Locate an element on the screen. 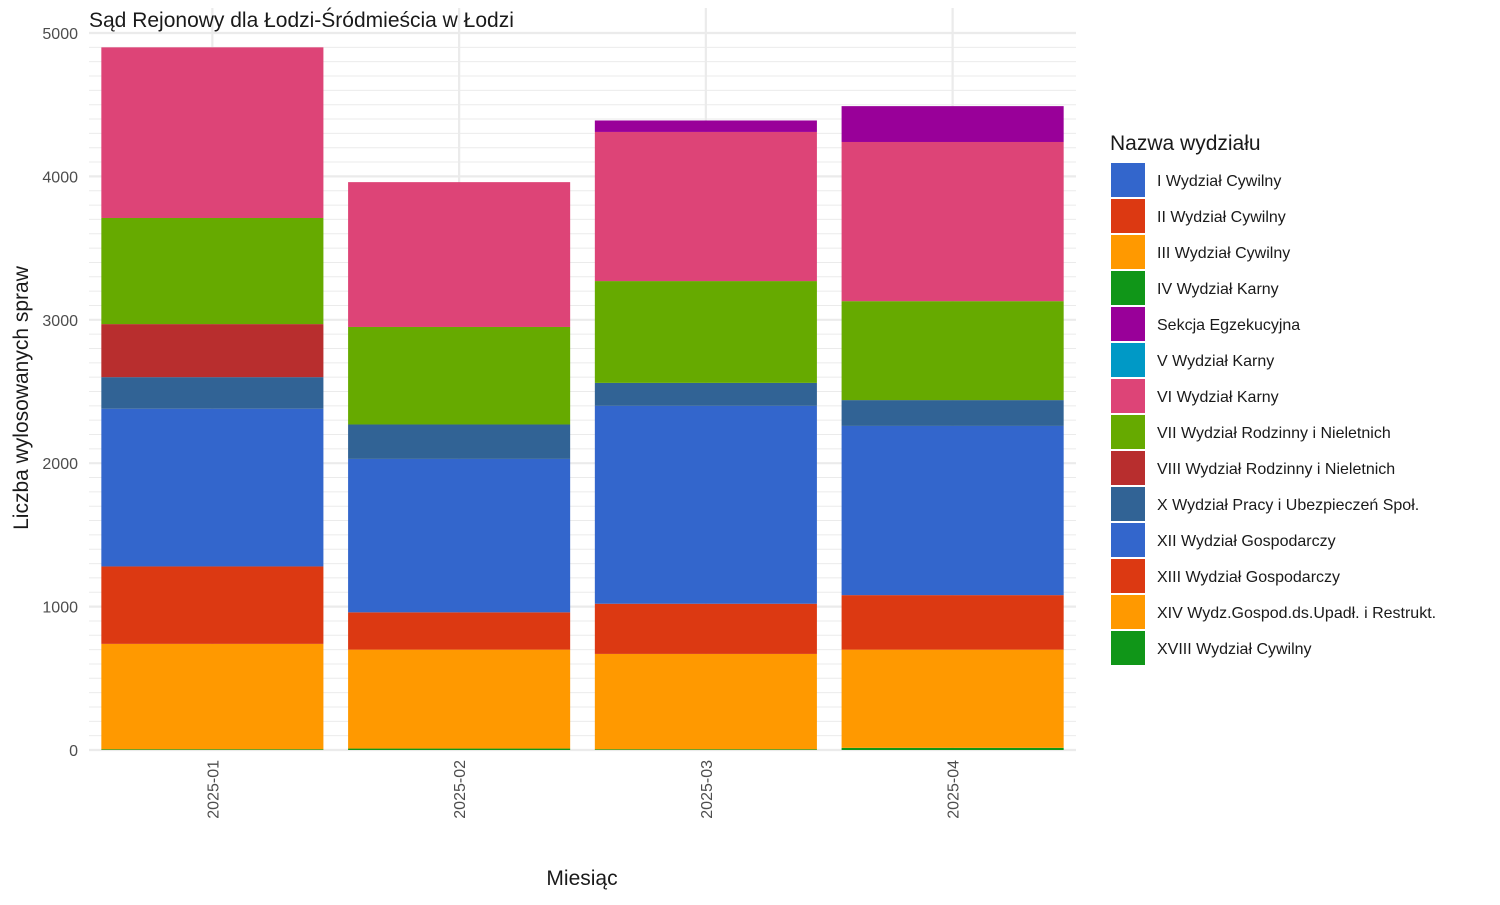 The width and height of the screenshot is (1500, 905). legend-label: V Wydział Karny is located at coordinates (1215, 361).